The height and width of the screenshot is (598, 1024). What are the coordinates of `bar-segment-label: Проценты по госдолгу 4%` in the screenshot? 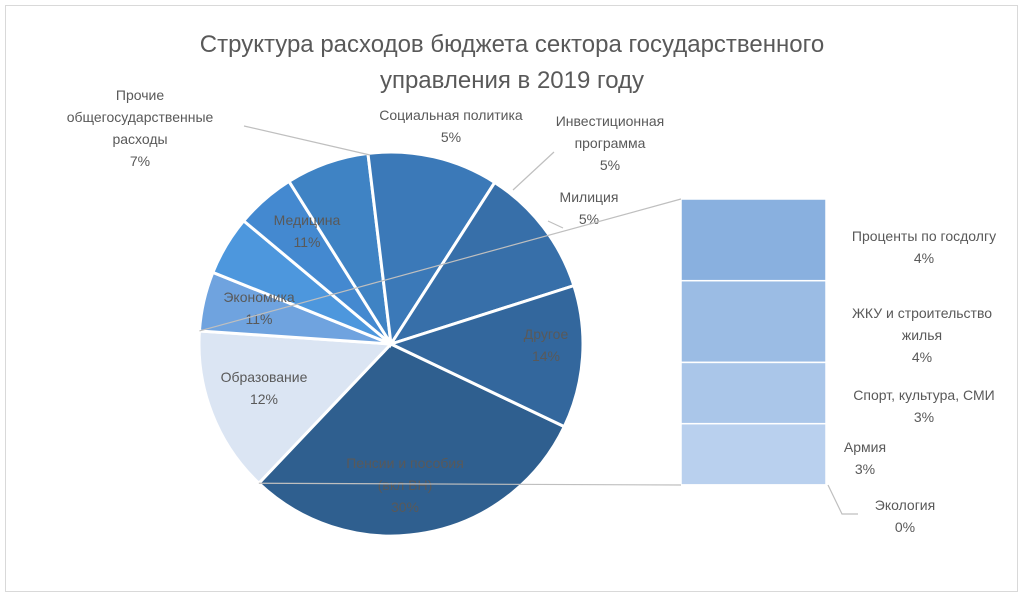 It's located at (924, 247).